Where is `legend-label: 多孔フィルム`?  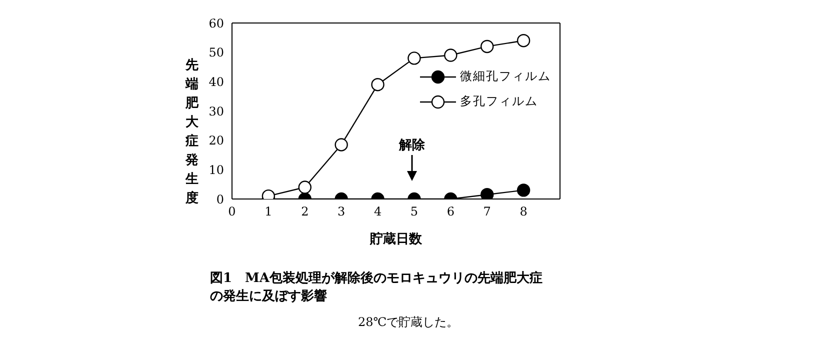 legend-label: 多孔フィルム is located at coordinates (499, 101).